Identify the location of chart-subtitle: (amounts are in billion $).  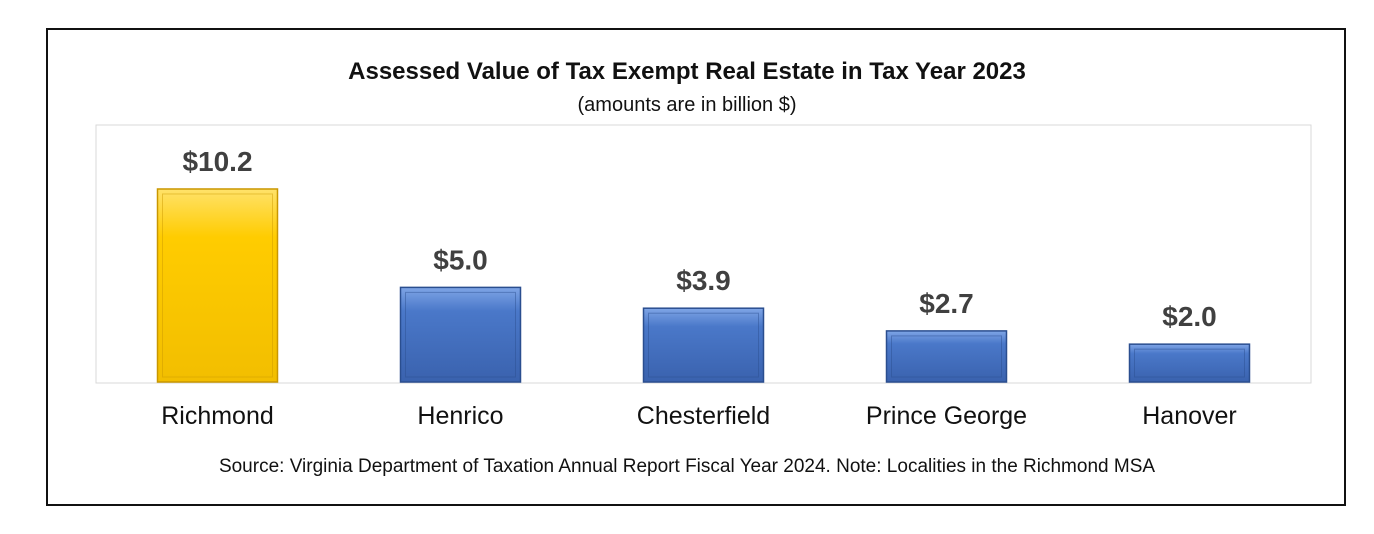
(687, 105).